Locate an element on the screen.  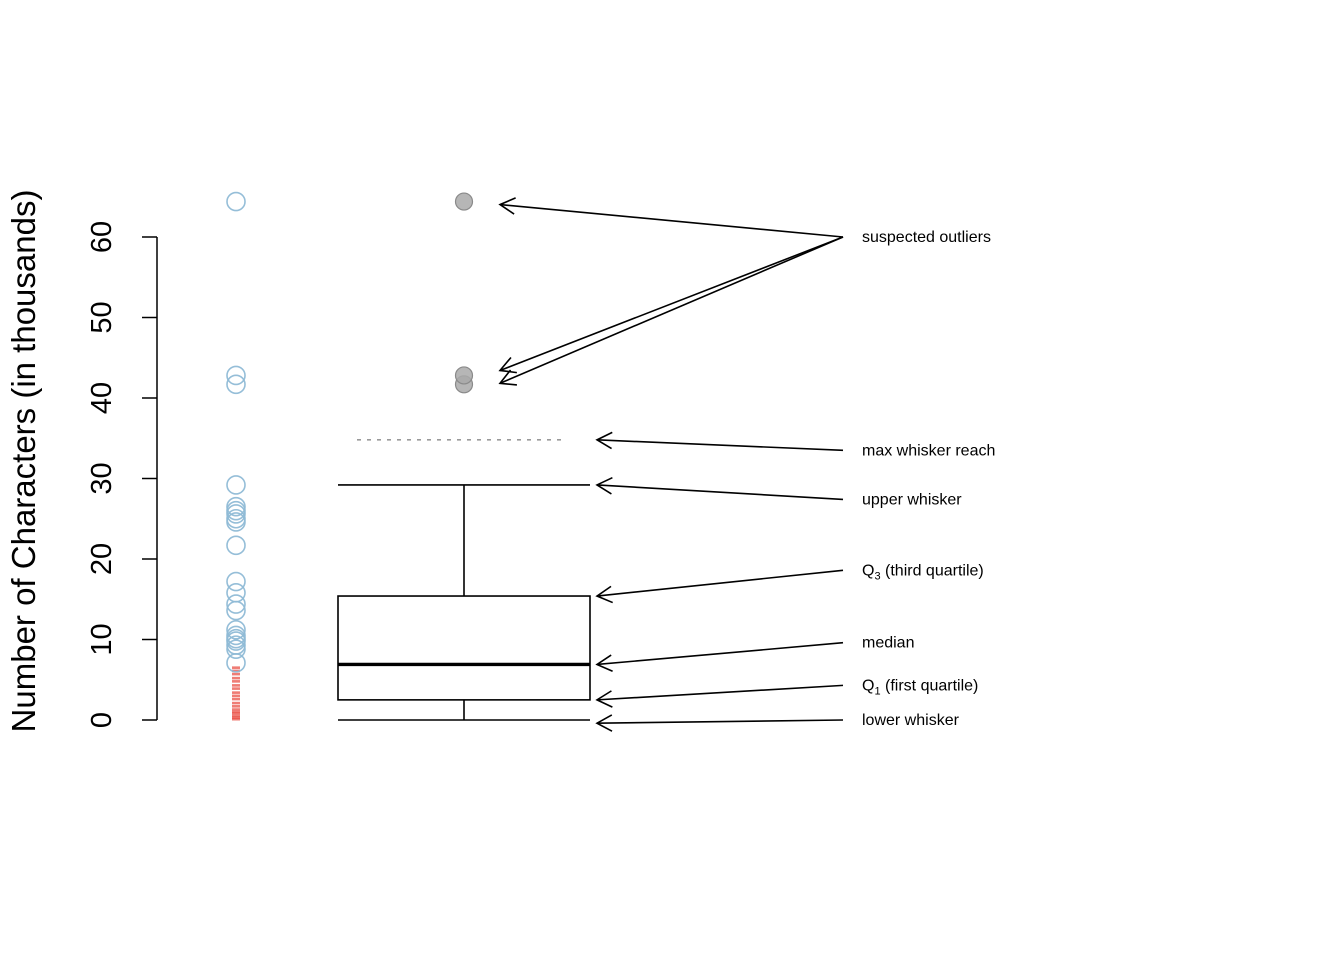
y-tick-label: 10 is located at coordinates (102, 639).